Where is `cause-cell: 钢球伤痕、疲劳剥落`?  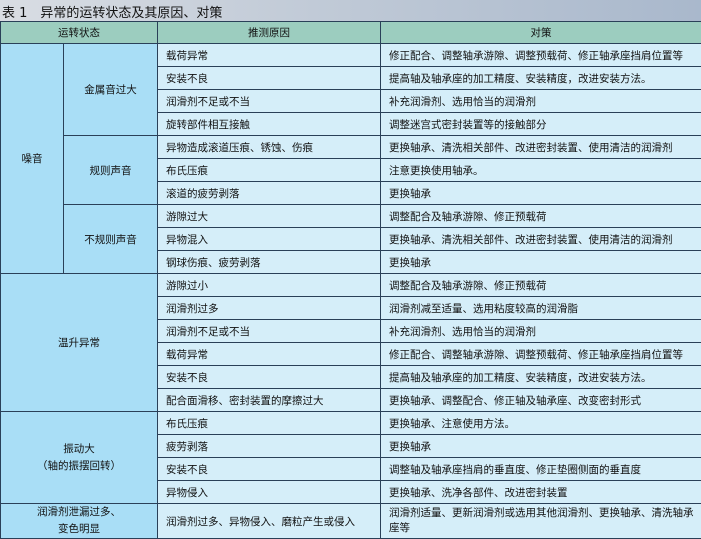 cause-cell: 钢球伤痕、疲劳剥落 is located at coordinates (269, 262).